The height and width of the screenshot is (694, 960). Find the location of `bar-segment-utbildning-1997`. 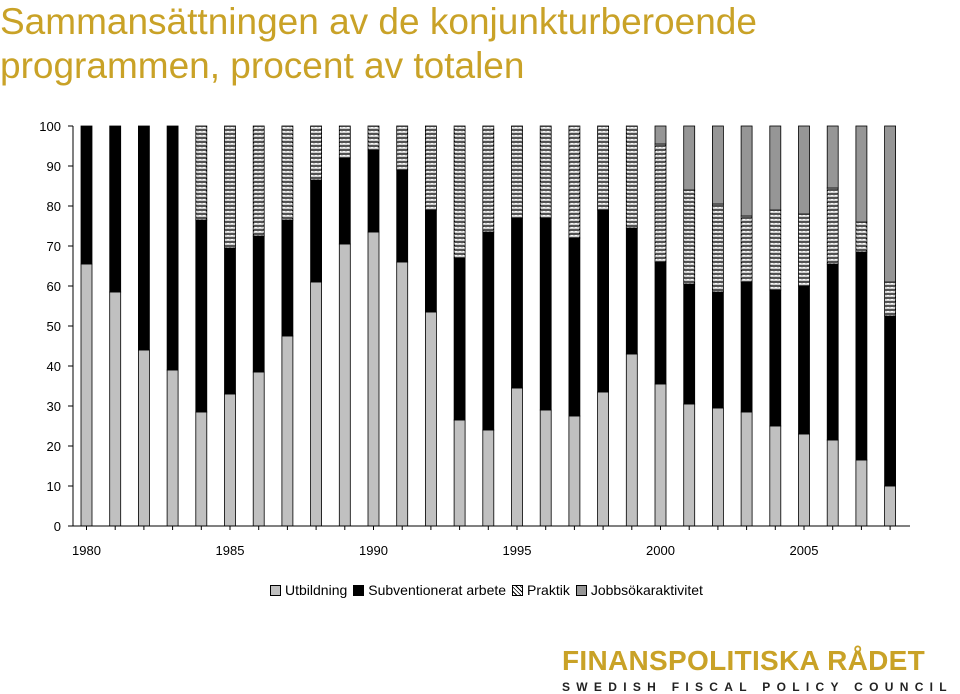

bar-segment-utbildning-1997 is located at coordinates (574, 471).